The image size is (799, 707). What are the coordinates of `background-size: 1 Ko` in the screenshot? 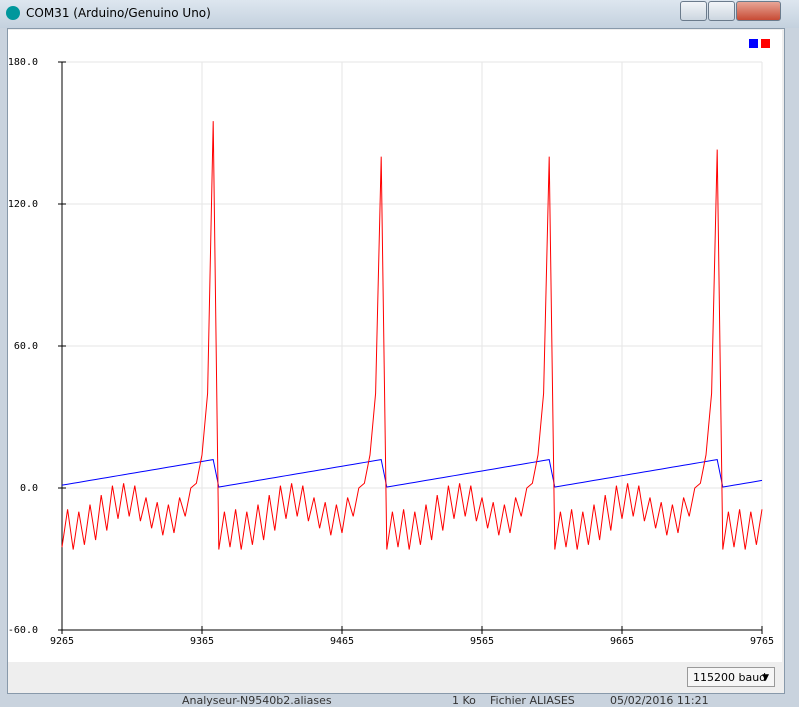 It's located at (464, 700).